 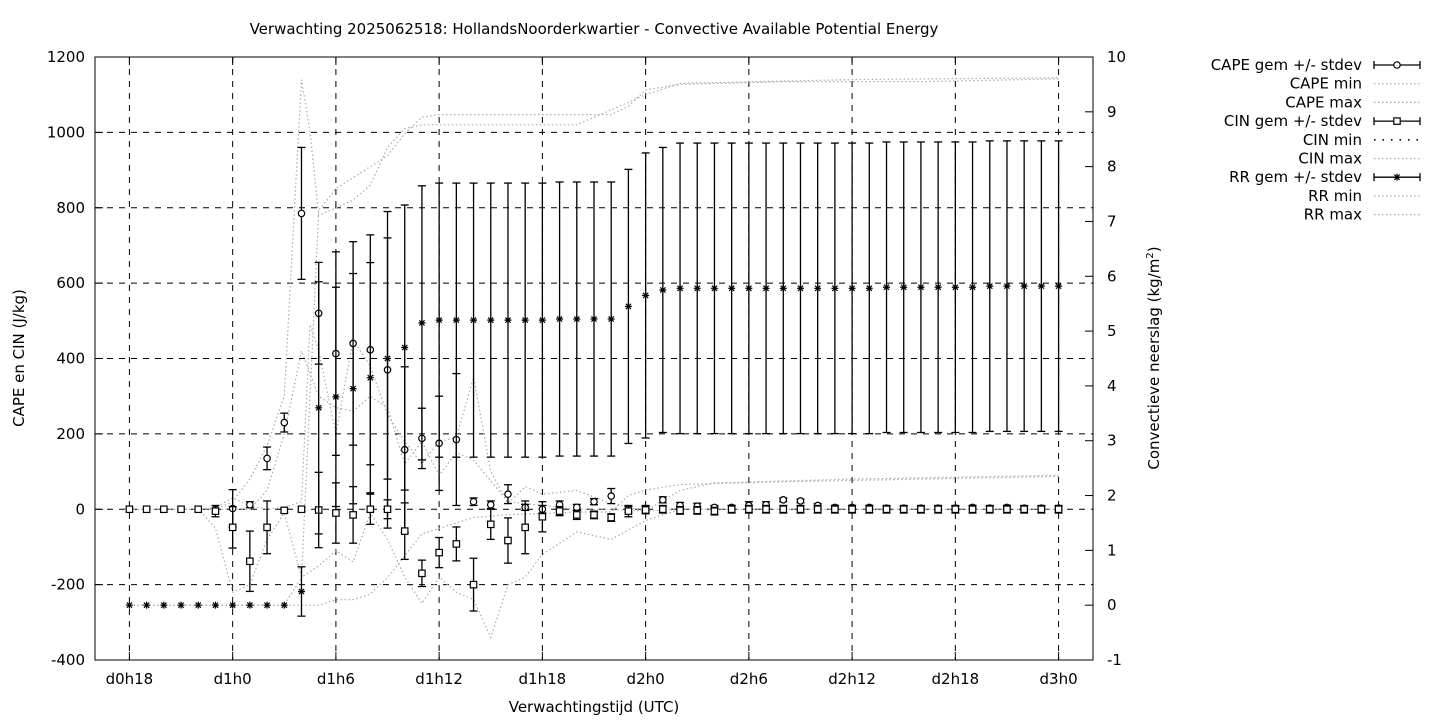 I want to click on y-right-tick-label: 5, so click(x=1112, y=331).